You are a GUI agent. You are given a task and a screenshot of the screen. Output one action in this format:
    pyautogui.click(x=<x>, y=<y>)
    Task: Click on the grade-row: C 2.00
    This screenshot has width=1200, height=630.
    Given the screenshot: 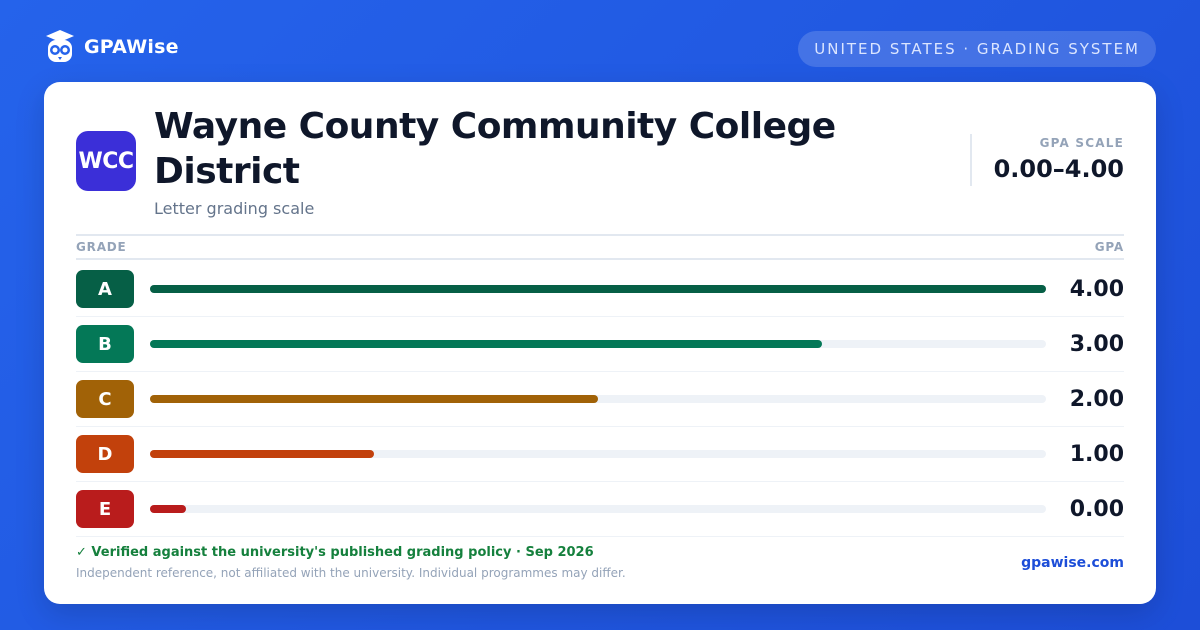 What is the action you would take?
    pyautogui.click(x=600, y=399)
    